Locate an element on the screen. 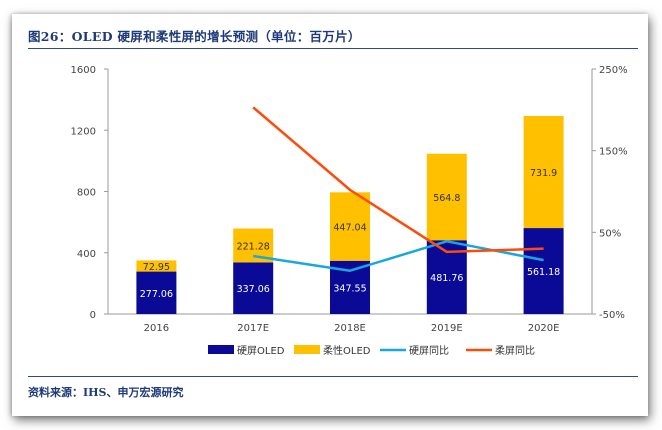 The height and width of the screenshot is (430, 662). left-tick-label: 0 is located at coordinates (93, 315).